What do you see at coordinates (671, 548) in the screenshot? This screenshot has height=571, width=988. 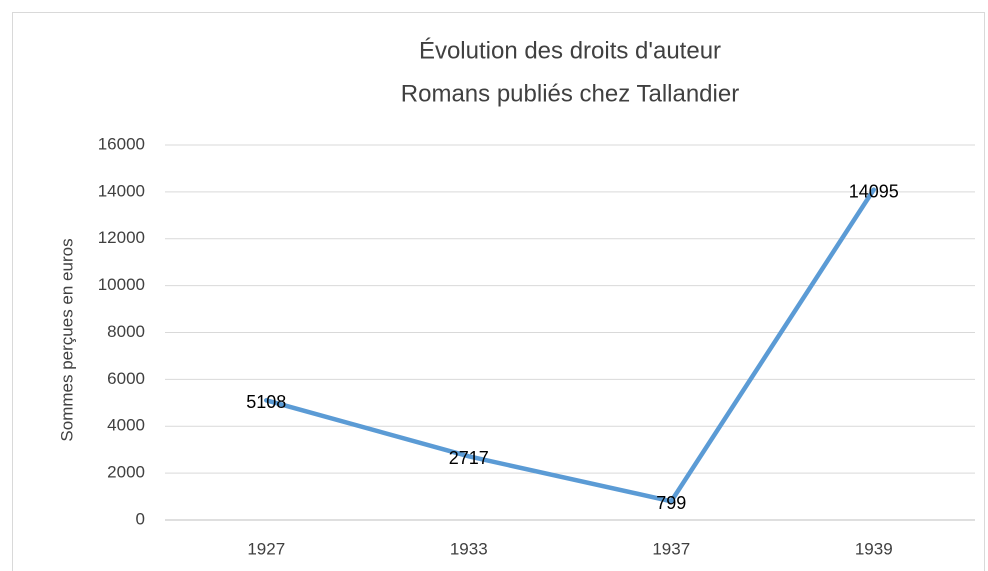 I see `x-tick-label: 1937` at bounding box center [671, 548].